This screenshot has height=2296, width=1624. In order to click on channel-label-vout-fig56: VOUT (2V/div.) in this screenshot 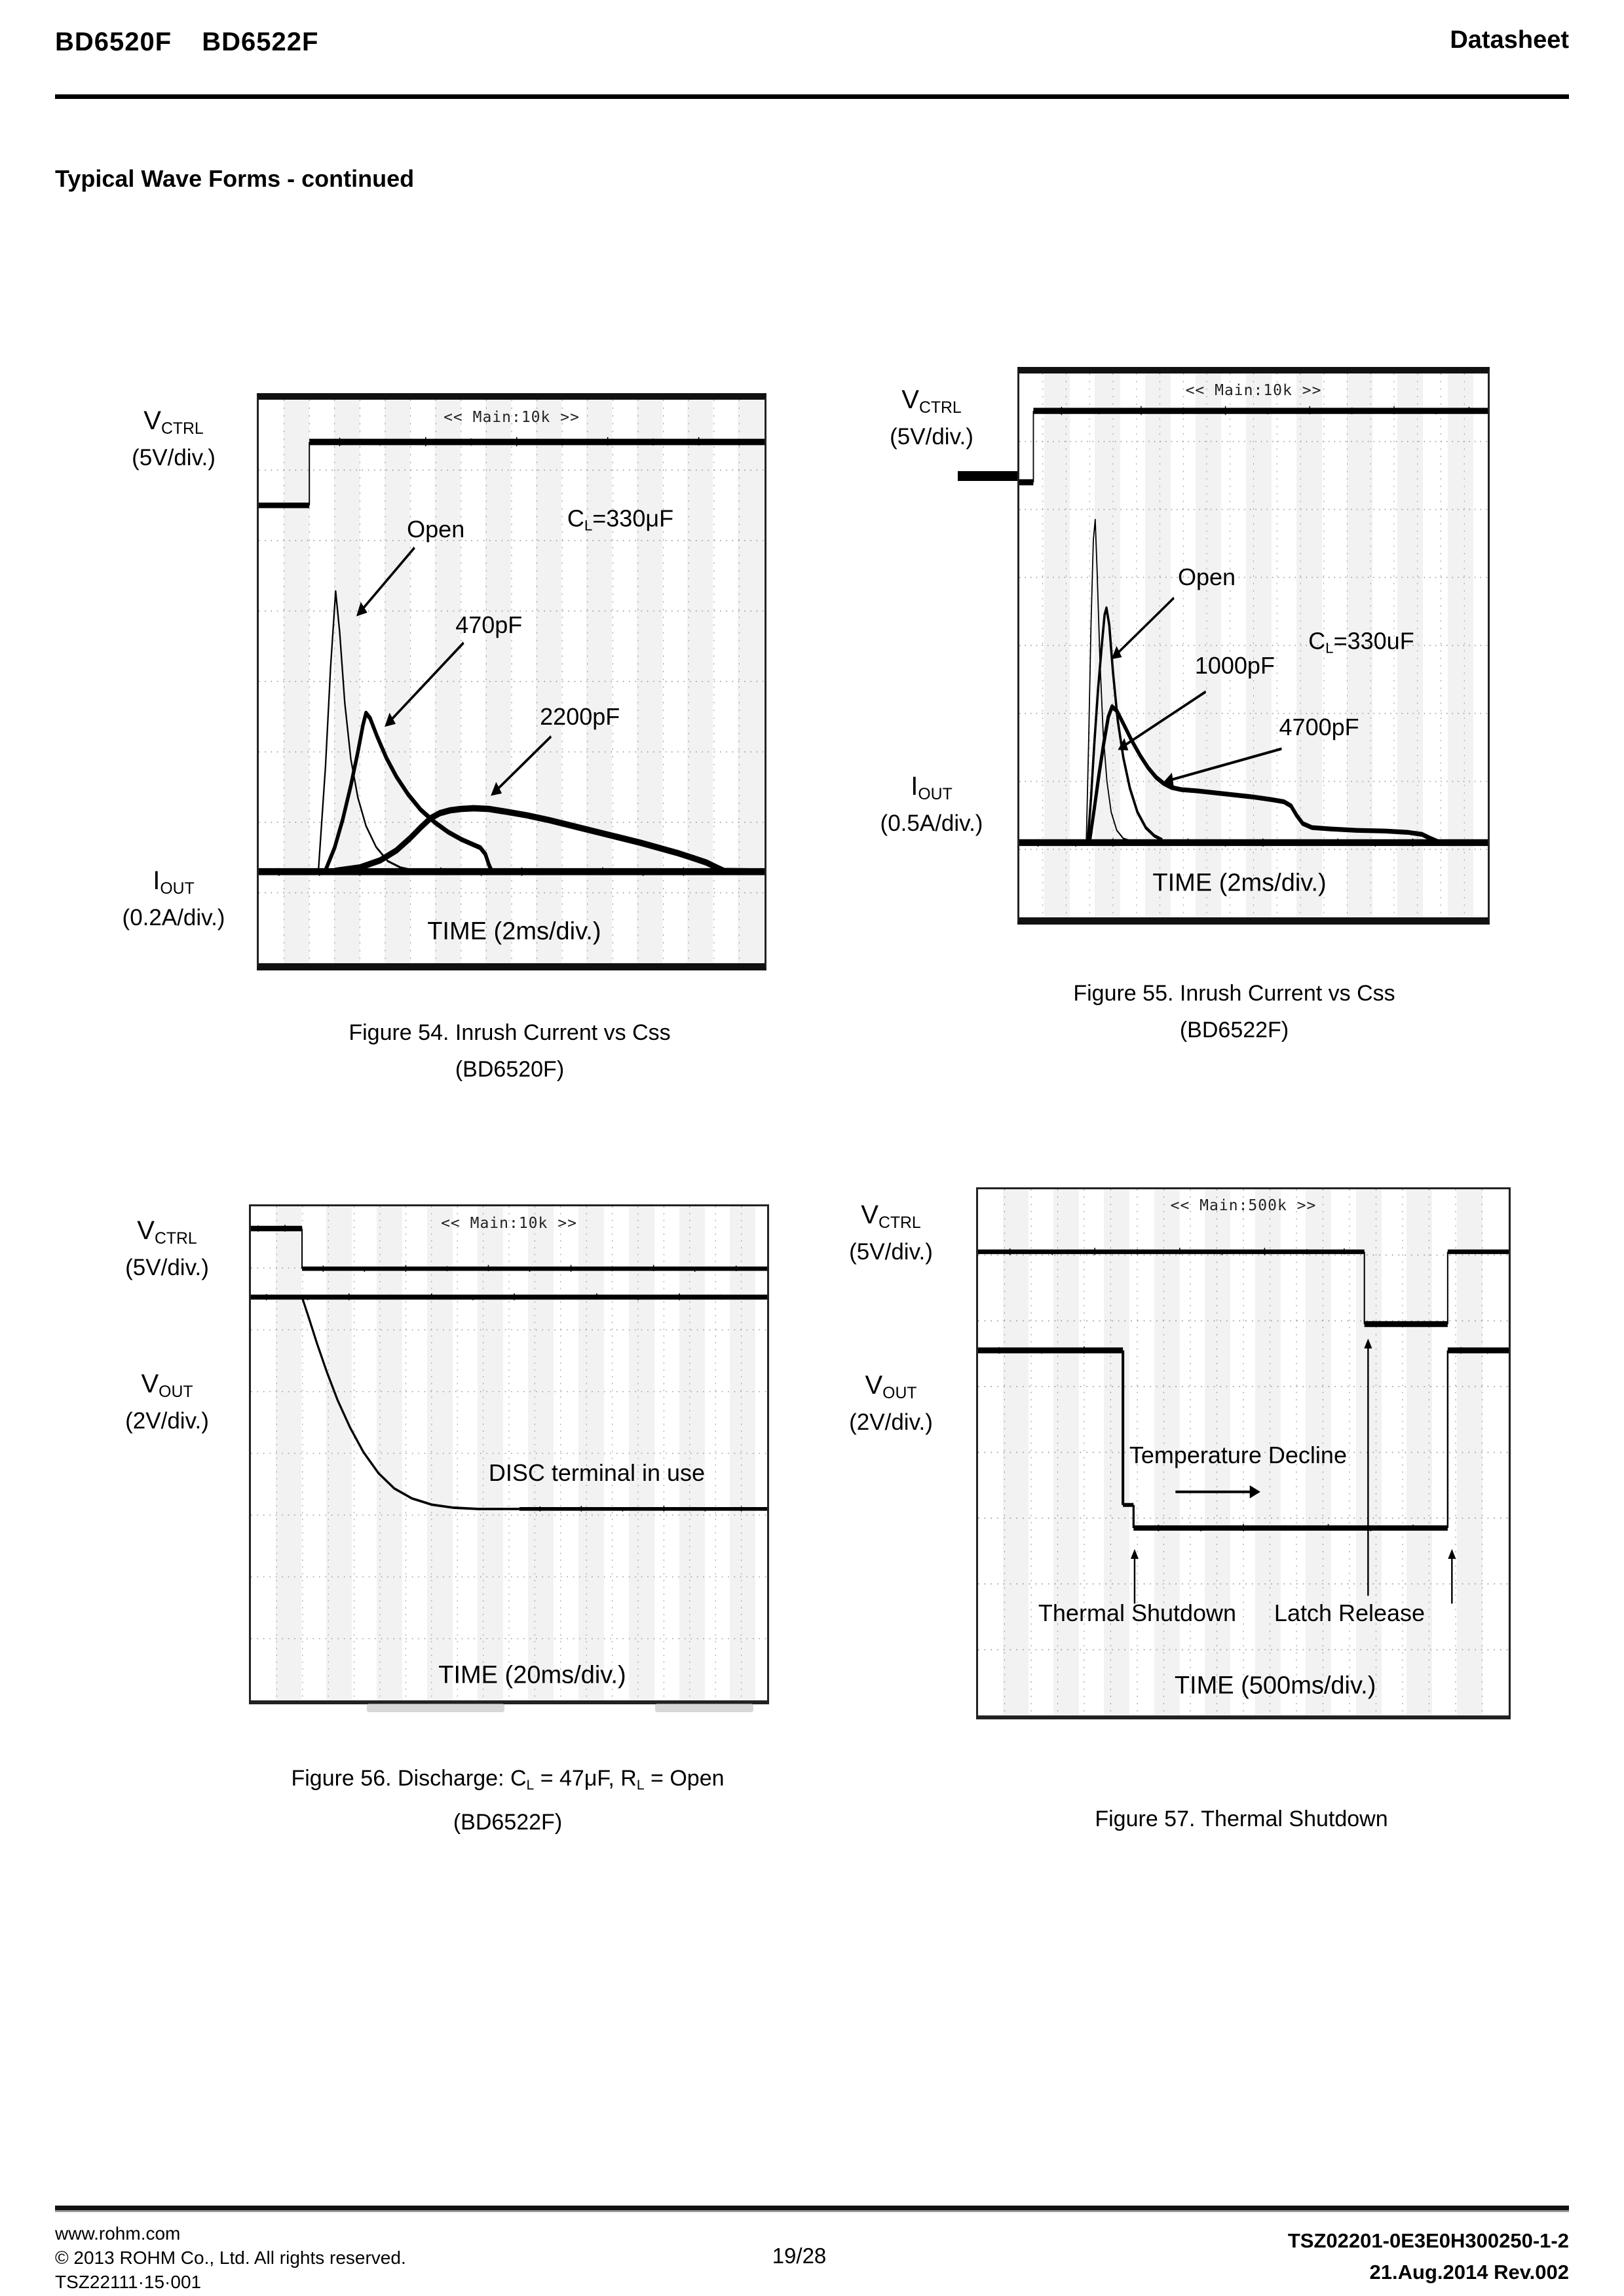, I will do `click(167, 1401)`.